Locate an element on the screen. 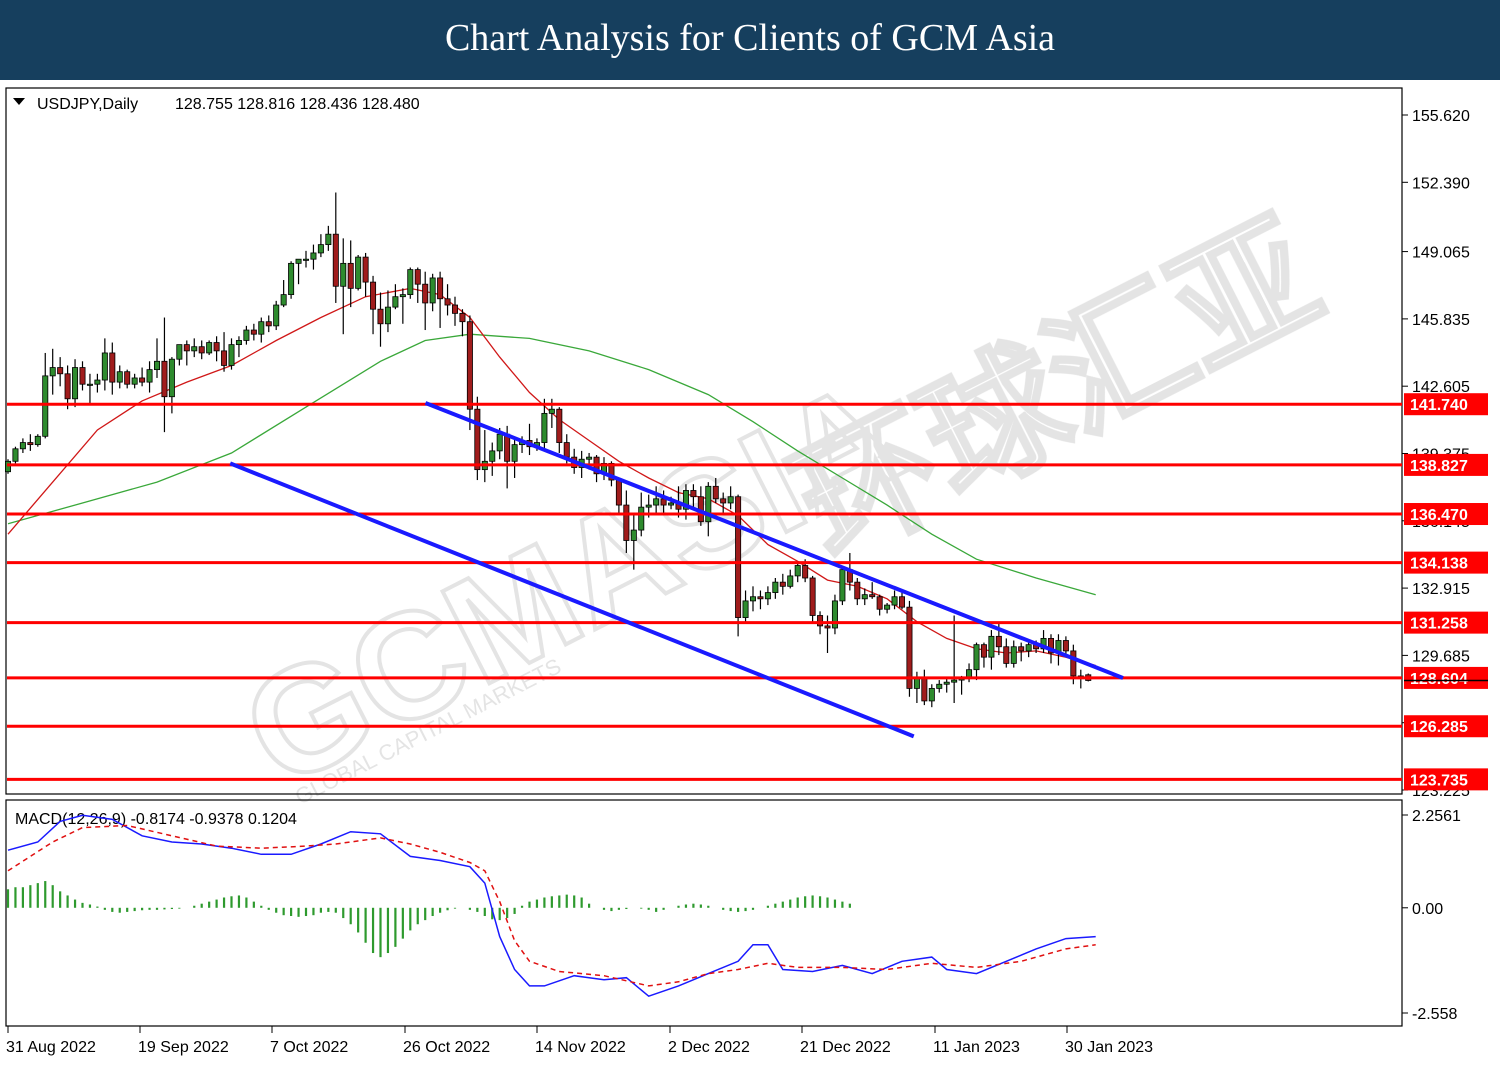  date-tick-label: 31 Aug 2022 is located at coordinates (51, 1047).